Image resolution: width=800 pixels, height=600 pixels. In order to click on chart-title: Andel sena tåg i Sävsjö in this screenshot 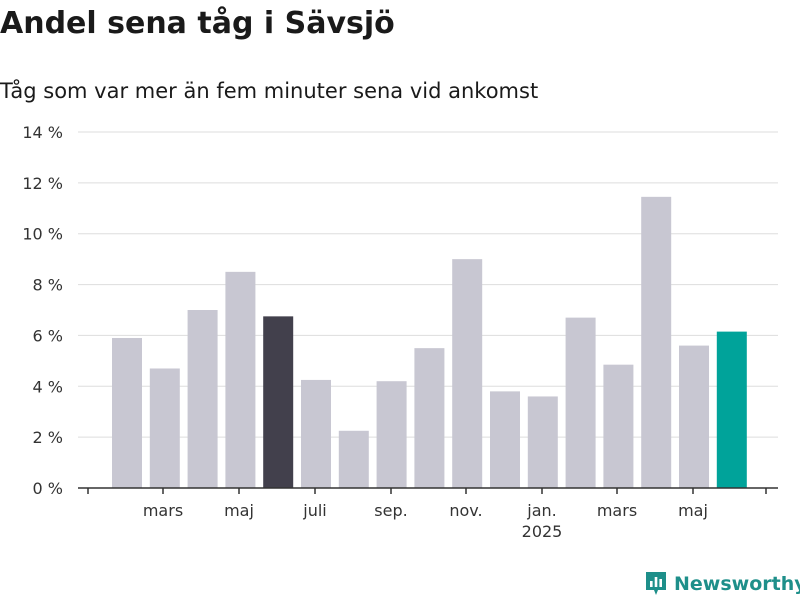, I will do `click(197, 23)`.